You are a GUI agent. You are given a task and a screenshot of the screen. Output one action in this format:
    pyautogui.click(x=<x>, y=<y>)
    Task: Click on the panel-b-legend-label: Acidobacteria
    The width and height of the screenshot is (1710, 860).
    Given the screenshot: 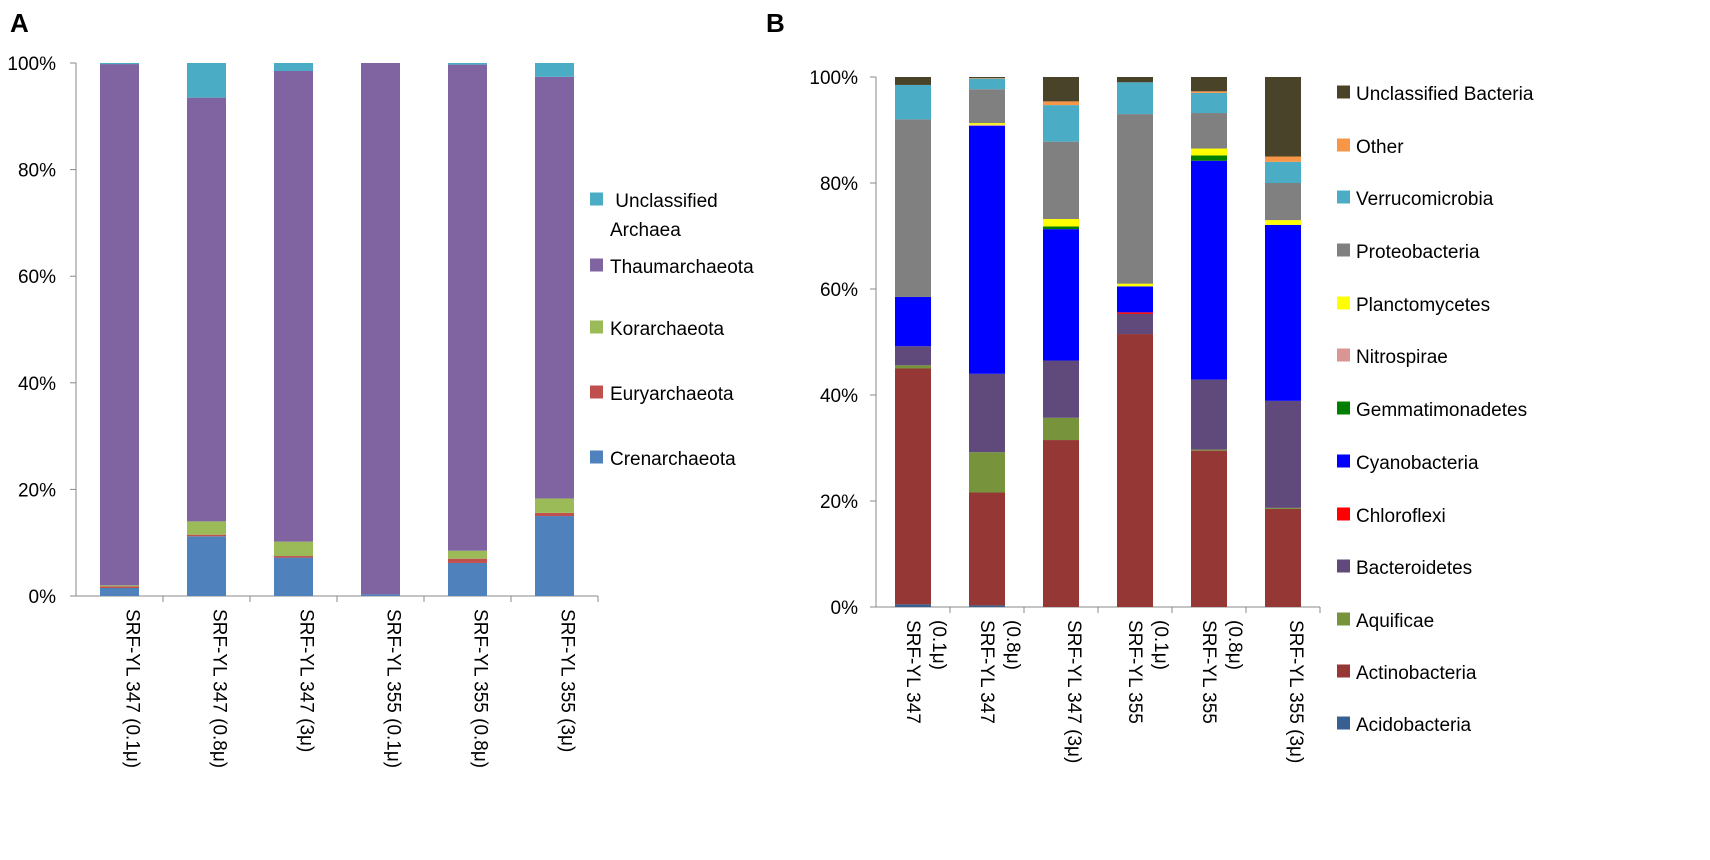 What is the action you would take?
    pyautogui.click(x=1414, y=725)
    